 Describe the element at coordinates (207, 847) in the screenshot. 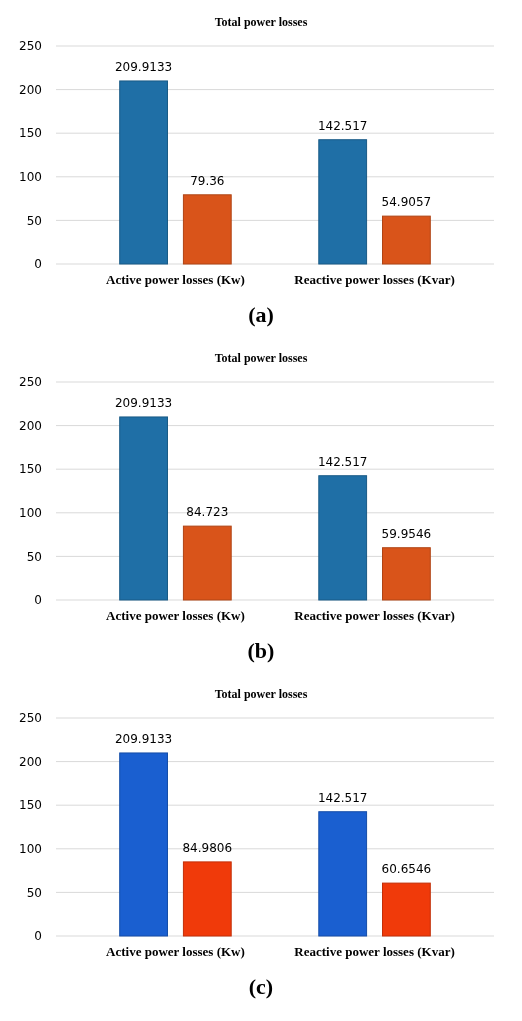

I see `data-label: 84.9806` at that location.